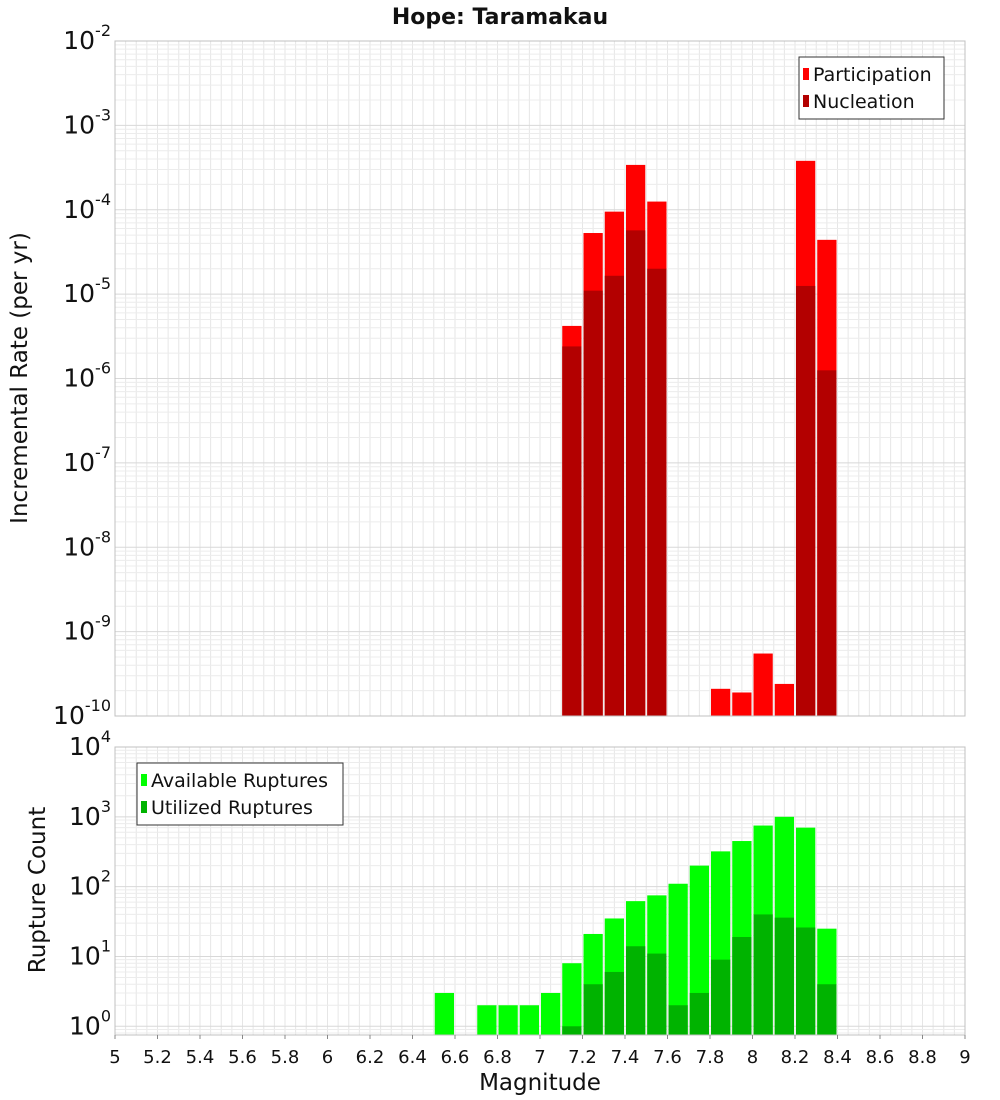 The height and width of the screenshot is (1100, 1000). What do you see at coordinates (90, 1023) in the screenshot?
I see `count-ytick-label: 10⁰` at bounding box center [90, 1023].